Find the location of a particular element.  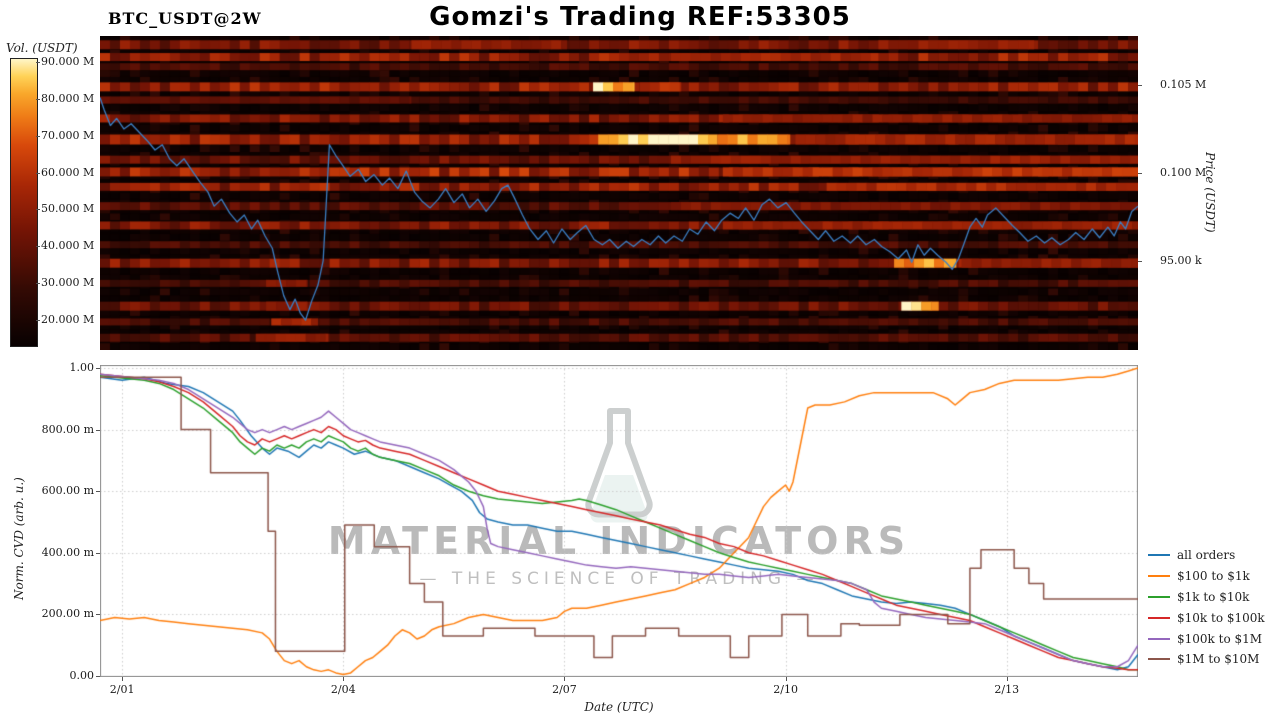

date-tick-label: 2/04 is located at coordinates (343, 689).